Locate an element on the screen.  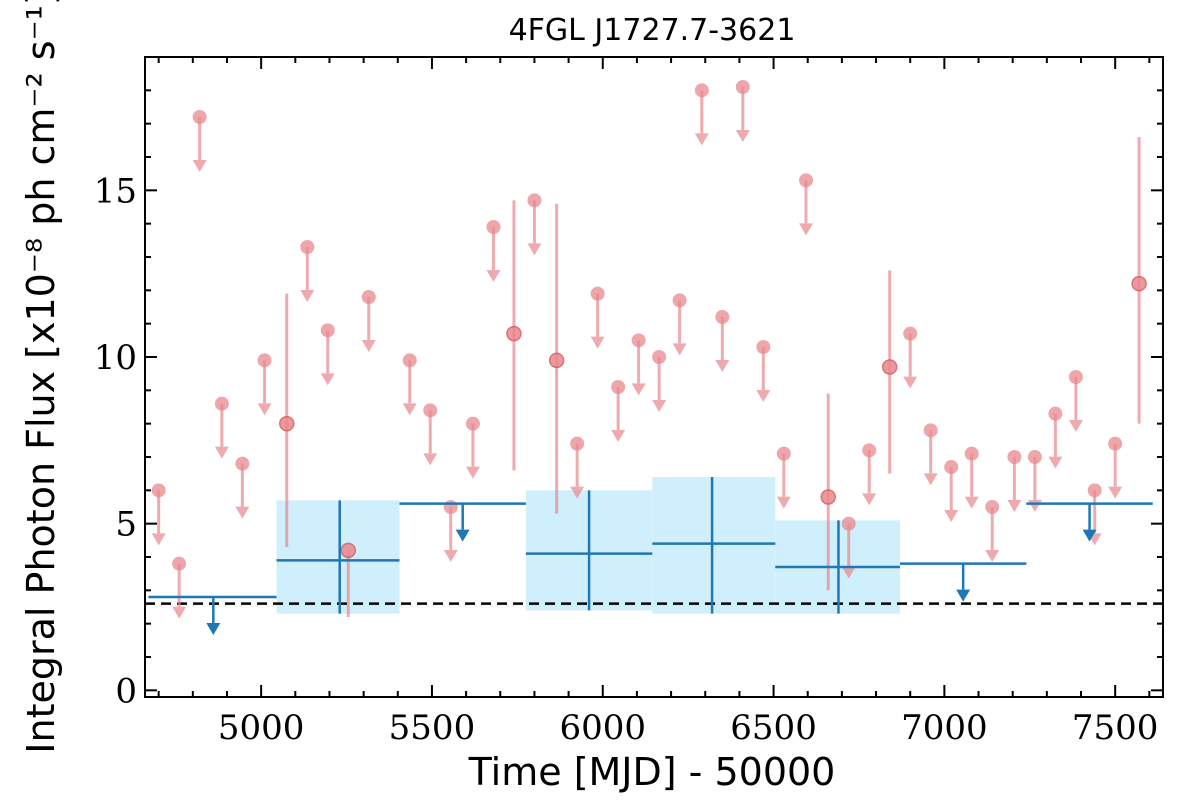
x-tick-label: 6500 is located at coordinates (773, 728).